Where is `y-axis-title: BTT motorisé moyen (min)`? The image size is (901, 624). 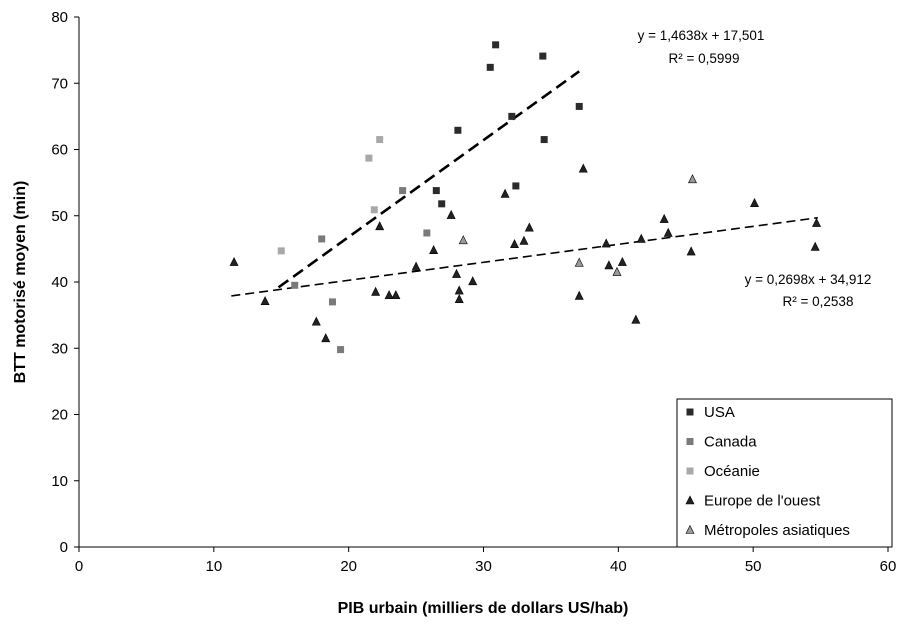 y-axis-title: BTT motorisé moyen (min) is located at coordinates (20, 282).